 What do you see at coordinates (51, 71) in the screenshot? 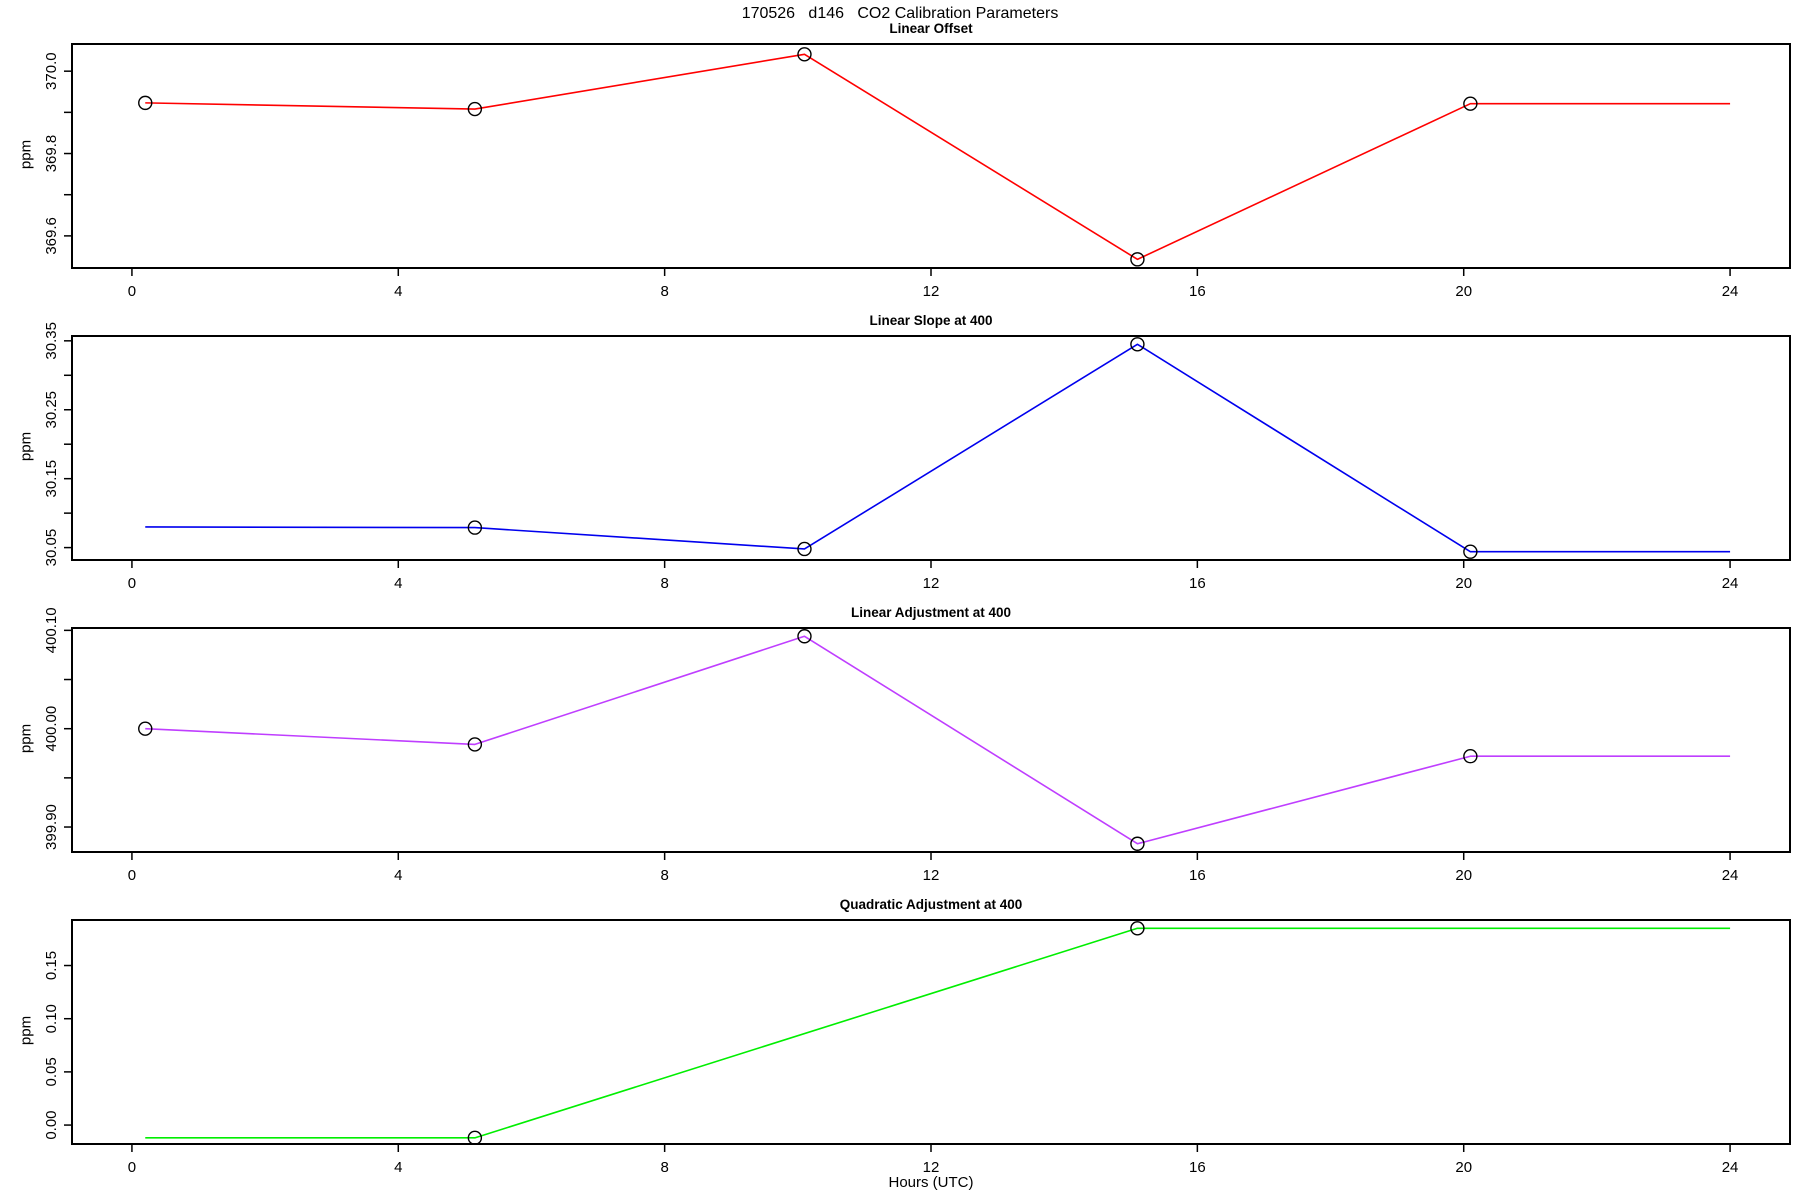
I see `y-tick-label: 370.0` at bounding box center [51, 71].